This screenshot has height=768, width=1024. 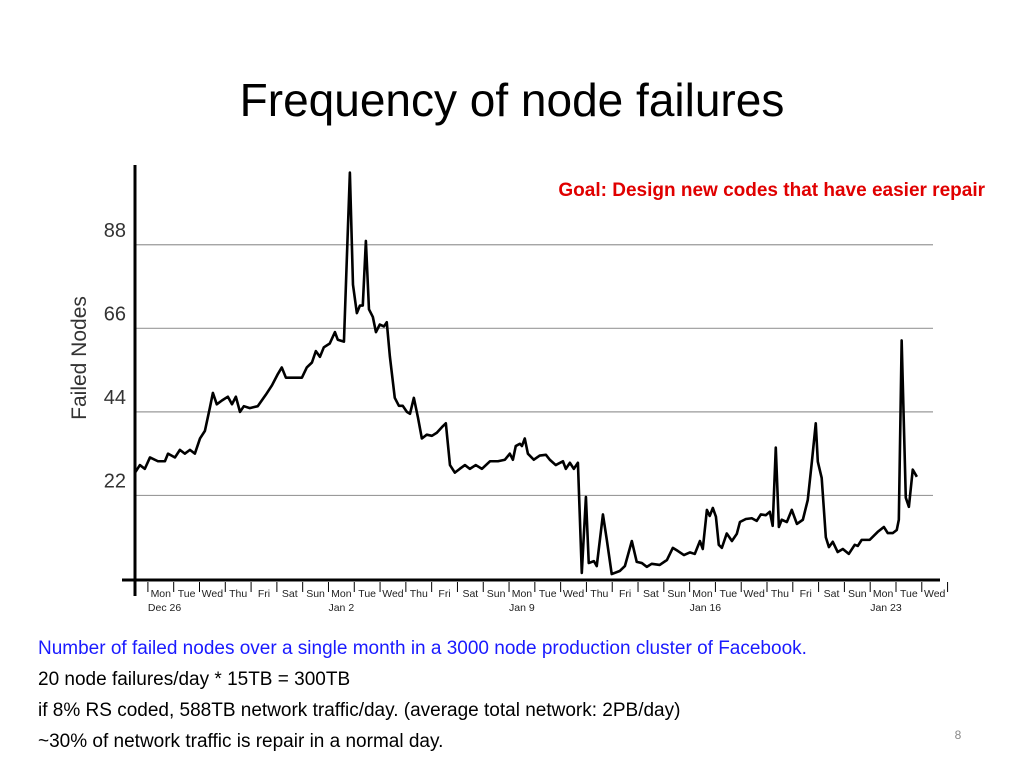 What do you see at coordinates (115, 231) in the screenshot?
I see `y-tick-label: 88` at bounding box center [115, 231].